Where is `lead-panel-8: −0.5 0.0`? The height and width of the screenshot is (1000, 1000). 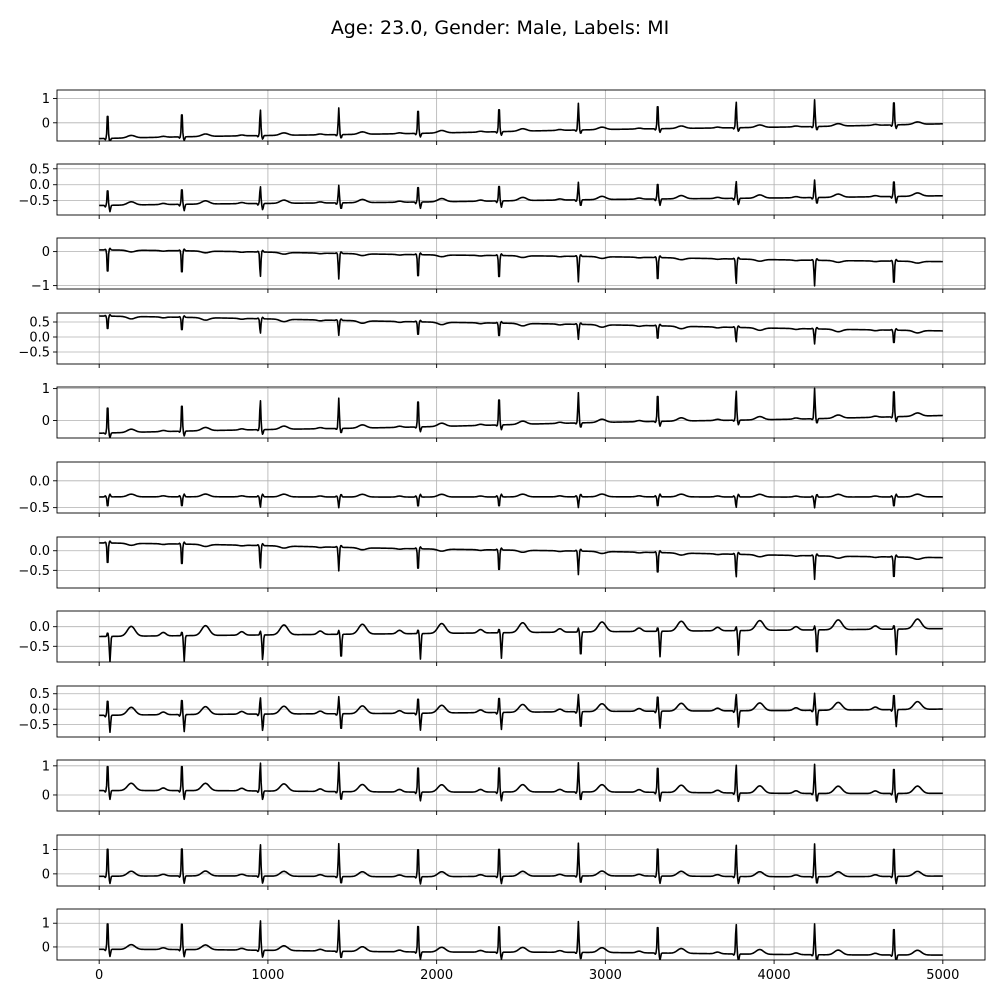 lead-panel-8: −0.5 0.0 is located at coordinates (502, 638).